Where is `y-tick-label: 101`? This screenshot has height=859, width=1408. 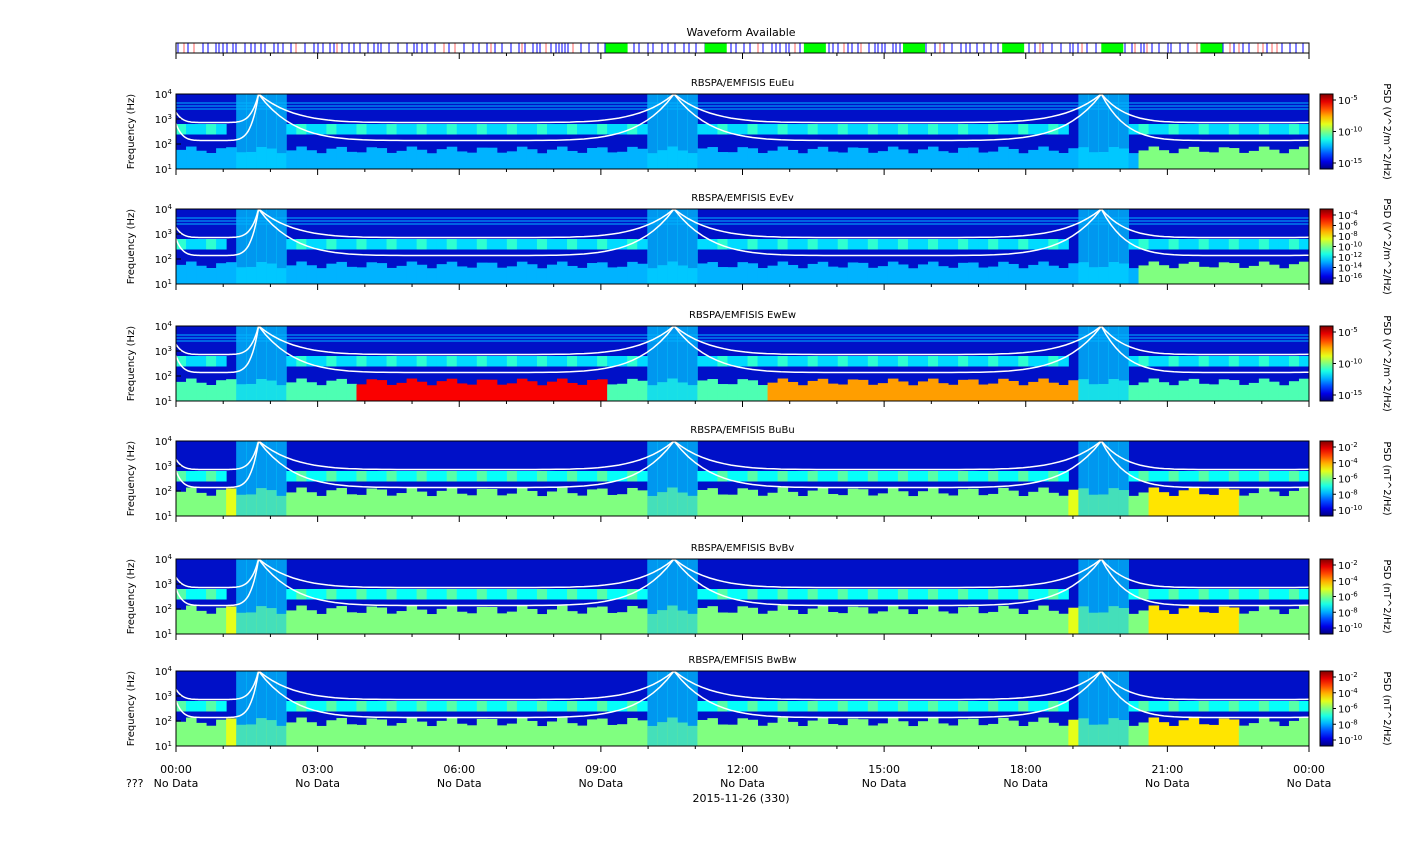
y-tick-label: 101 is located at coordinates (163, 516).